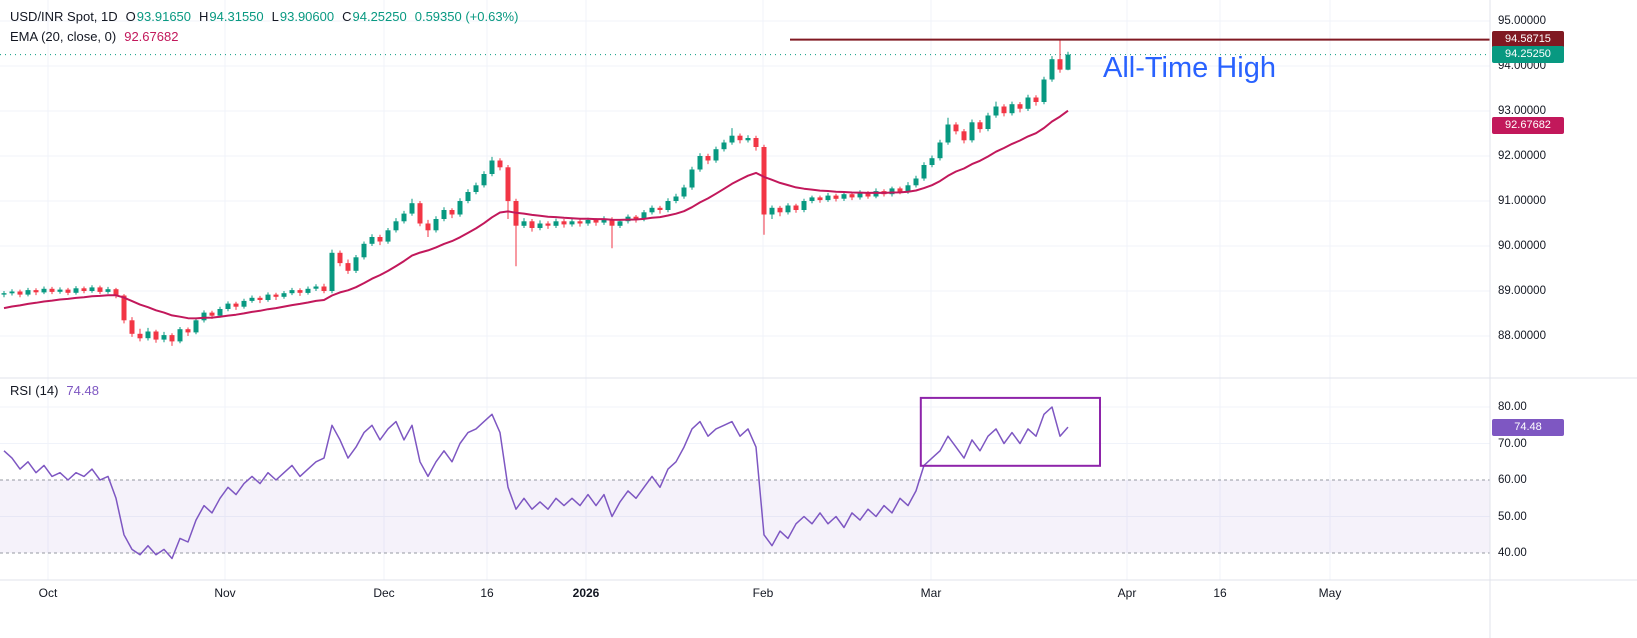  Describe the element at coordinates (82, 390) in the screenshot. I see `rsi-value: 74.48` at that location.